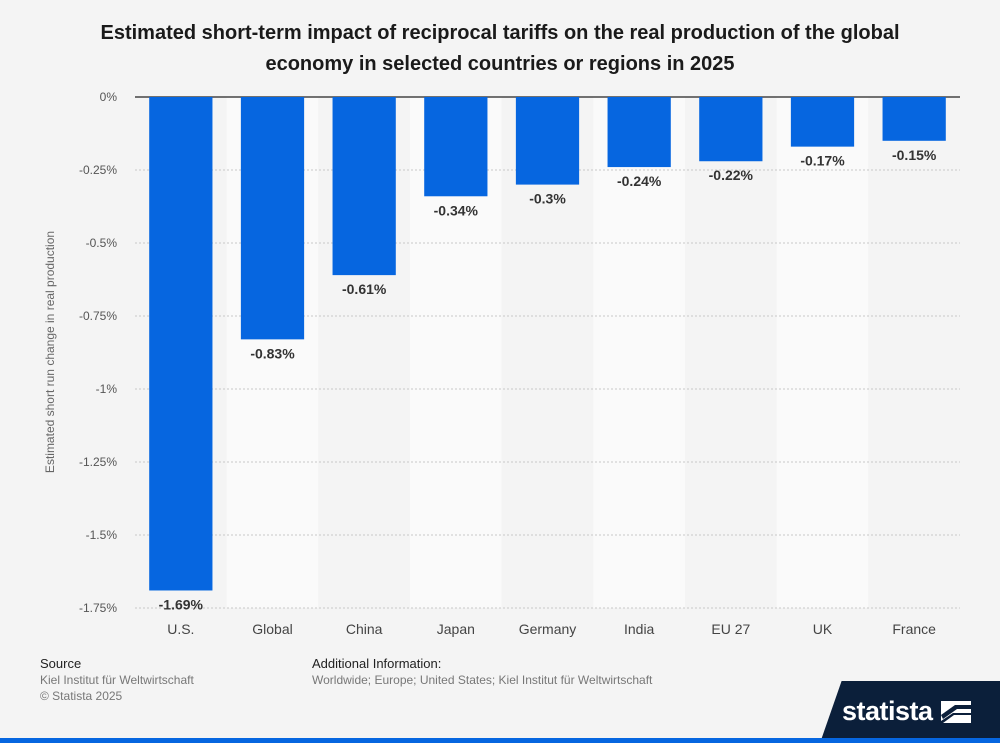 The width and height of the screenshot is (1000, 743). Describe the element at coordinates (272, 629) in the screenshot. I see `category-label: Global` at that location.